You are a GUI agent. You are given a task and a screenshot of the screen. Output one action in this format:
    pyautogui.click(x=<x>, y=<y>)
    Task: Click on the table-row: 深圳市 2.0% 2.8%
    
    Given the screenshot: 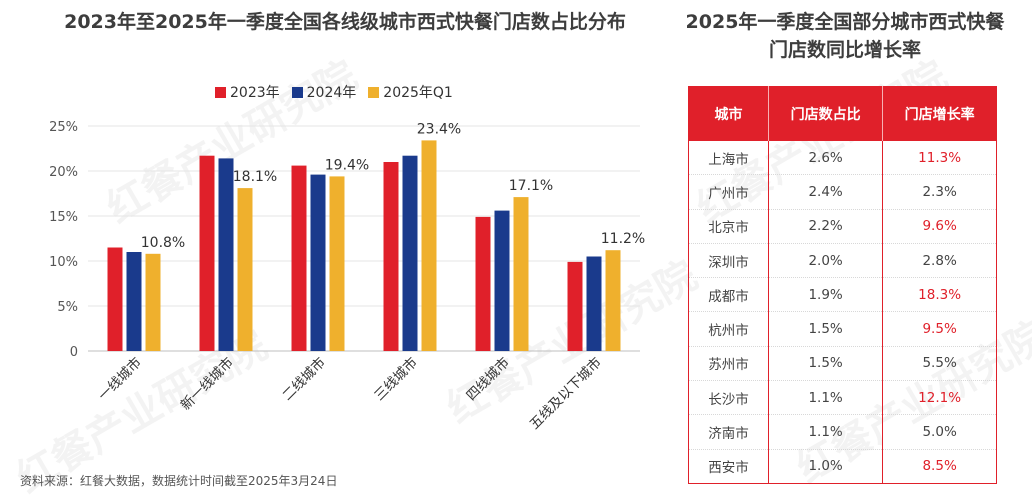 What is the action you would take?
    pyautogui.click(x=842, y=261)
    